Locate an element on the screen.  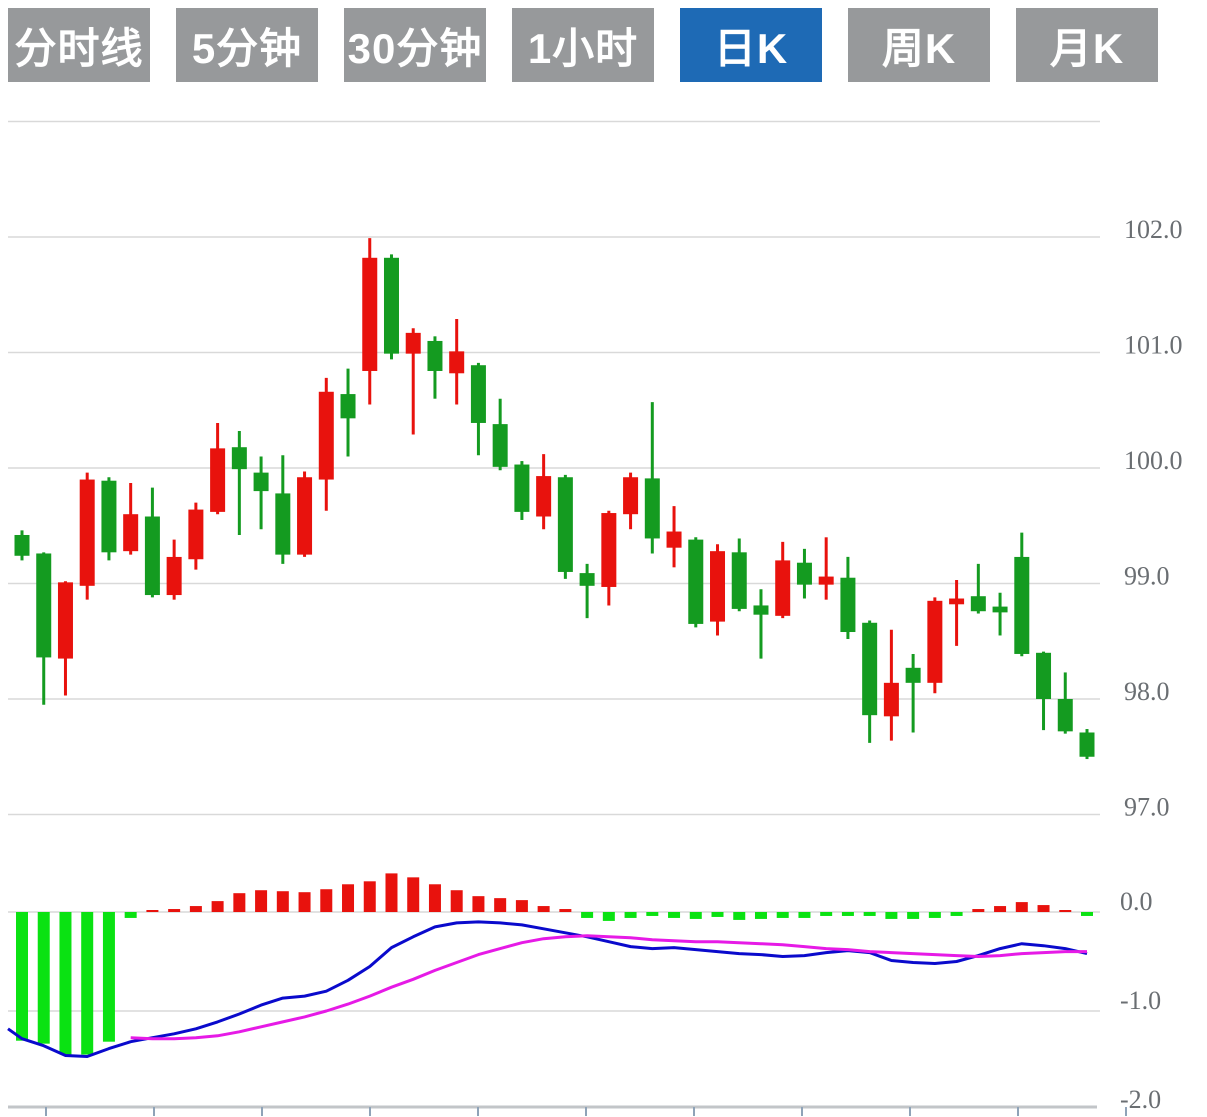
macd-axis-label: 0.0 is located at coordinates (1136, 901).